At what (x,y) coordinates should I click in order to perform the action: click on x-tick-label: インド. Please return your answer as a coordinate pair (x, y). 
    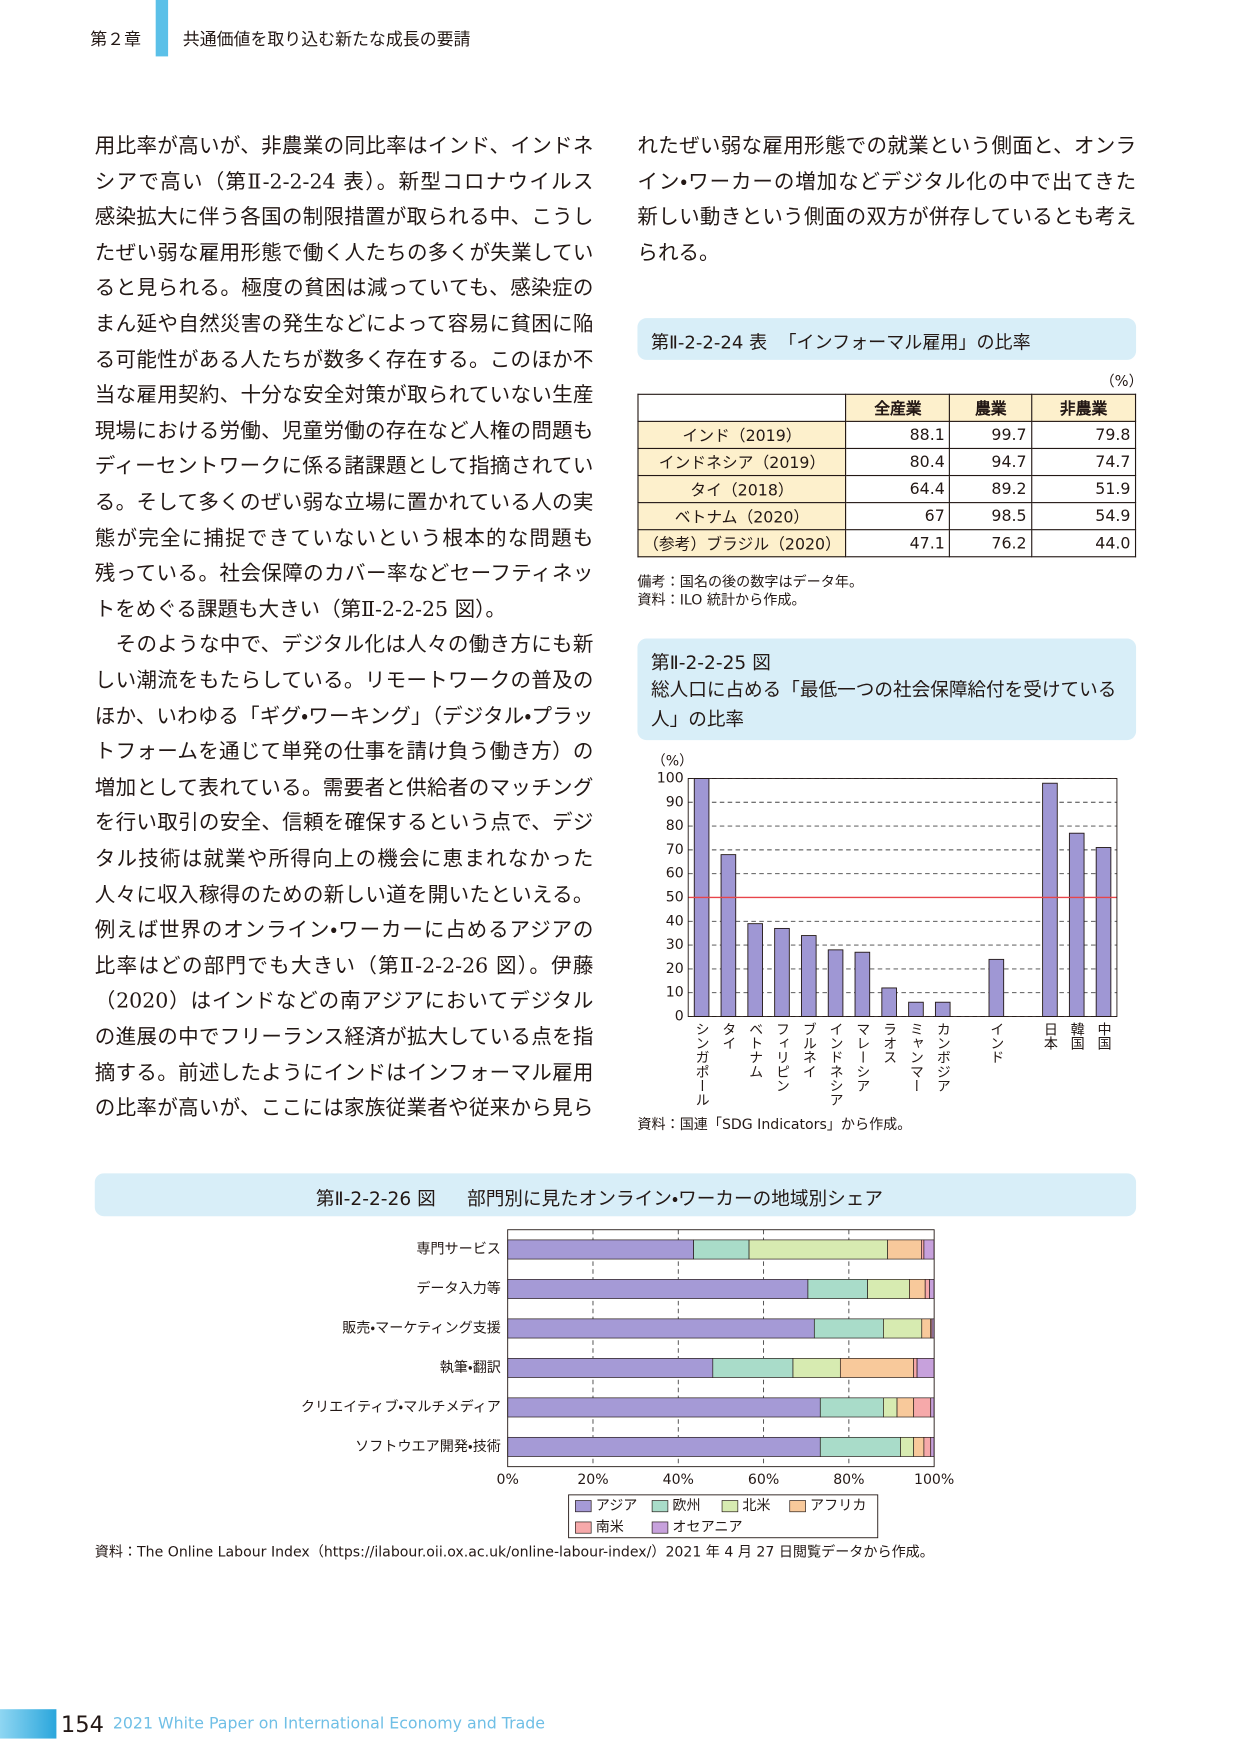
    Looking at the image, I should click on (996, 1043).